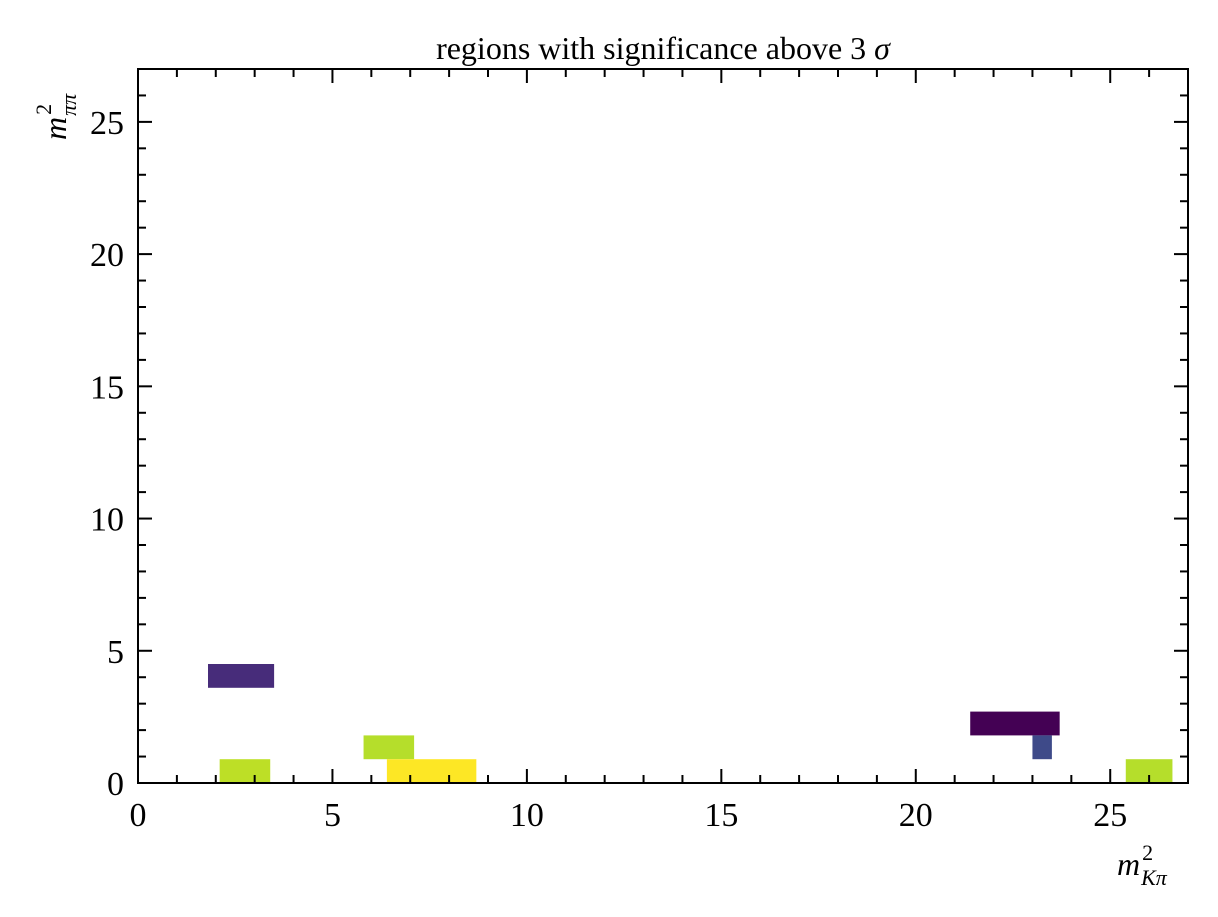 The image size is (1218, 917). Describe the element at coordinates (1110, 815) in the screenshot. I see `x-tick-label: 25` at that location.